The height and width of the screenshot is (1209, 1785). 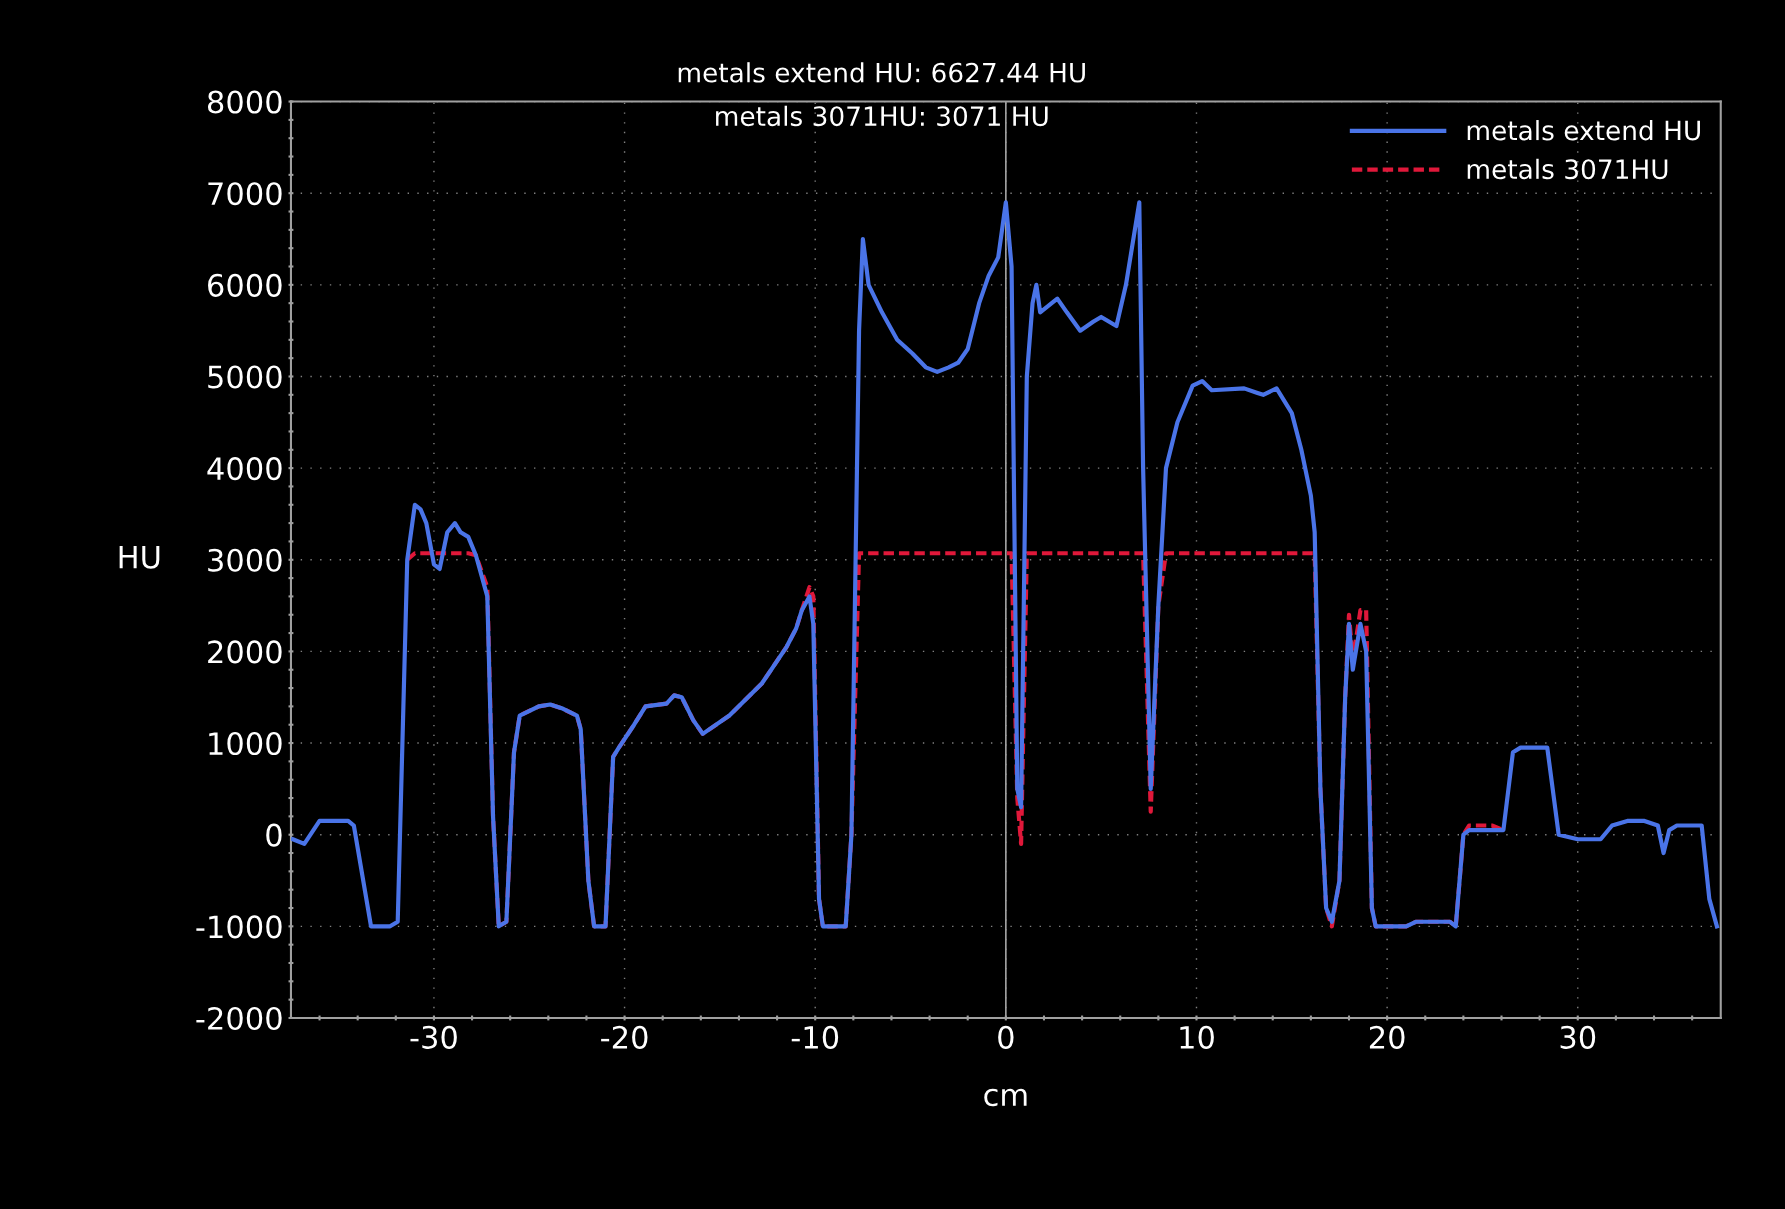 What do you see at coordinates (245, 652) in the screenshot?
I see `y-tick-label: 2000` at bounding box center [245, 652].